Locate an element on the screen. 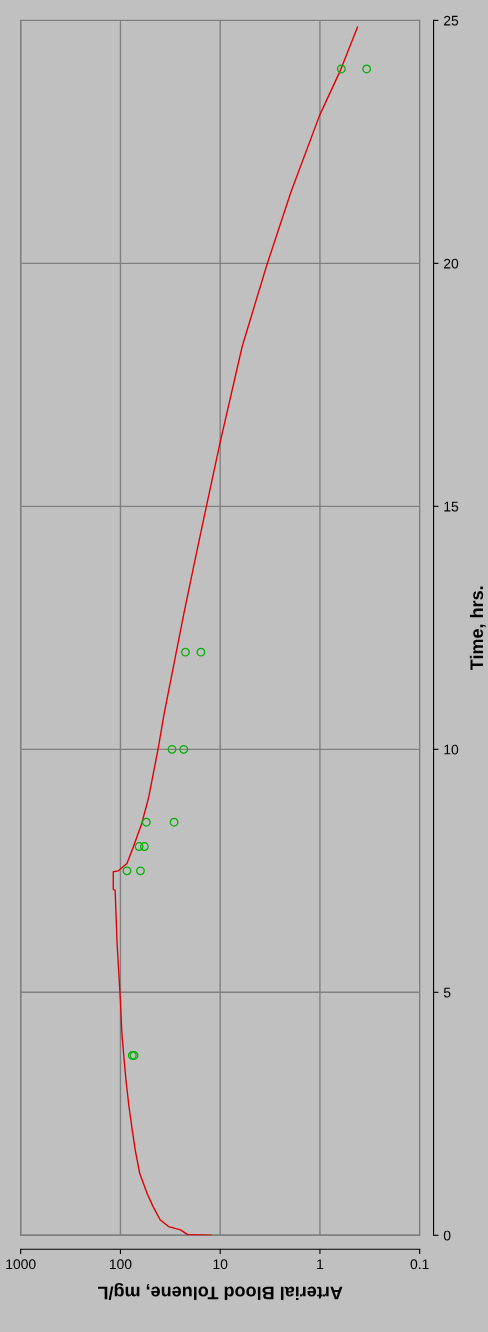 This screenshot has width=488, height=1332. y-axis-title: Time, hrs. is located at coordinates (477, 628).